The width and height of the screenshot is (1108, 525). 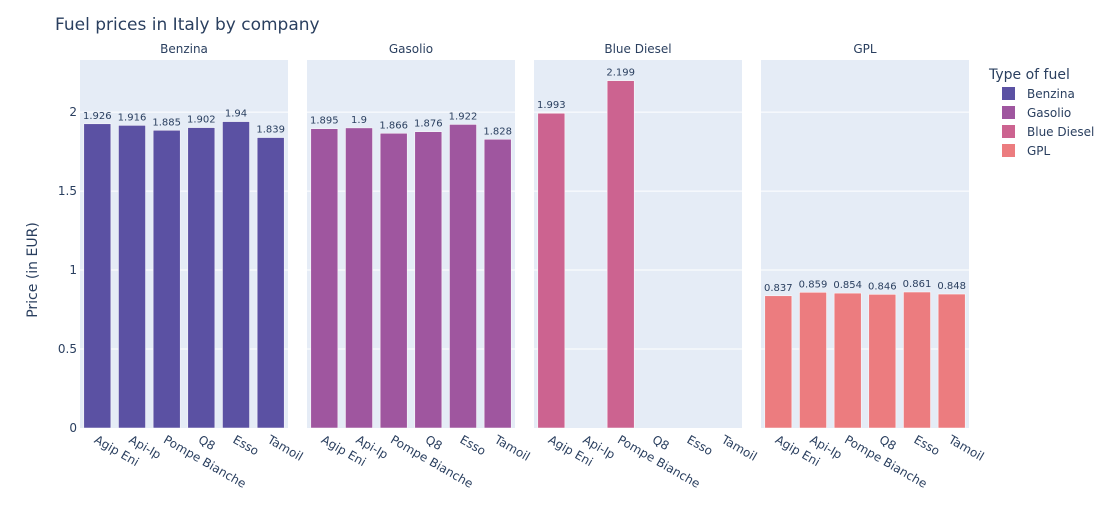 What do you see at coordinates (33, 270) in the screenshot?
I see `y-axis-label: Price (in EUR)` at bounding box center [33, 270].